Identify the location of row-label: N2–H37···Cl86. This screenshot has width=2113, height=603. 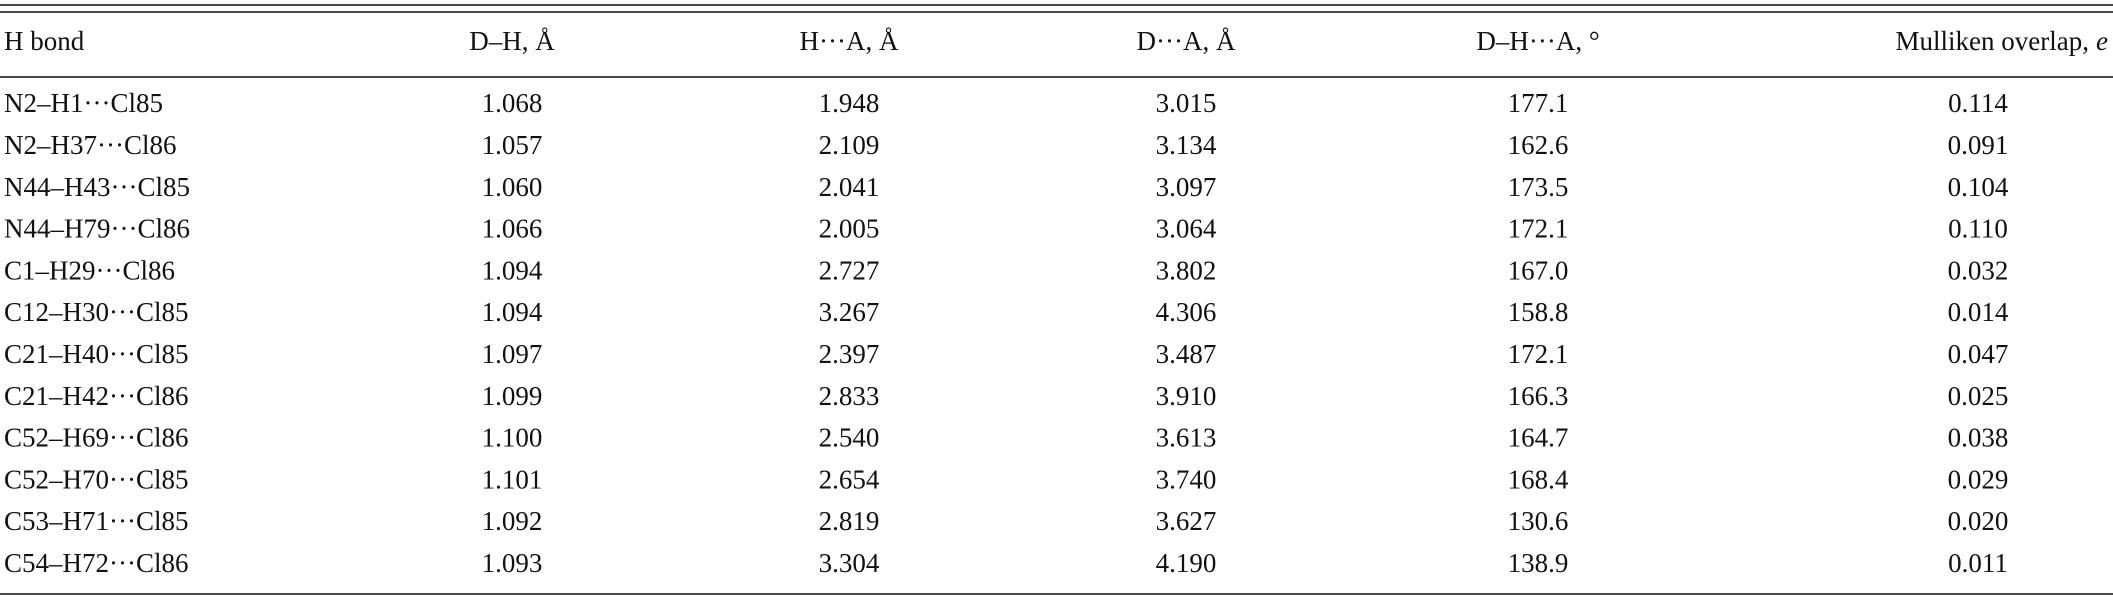
(90, 145).